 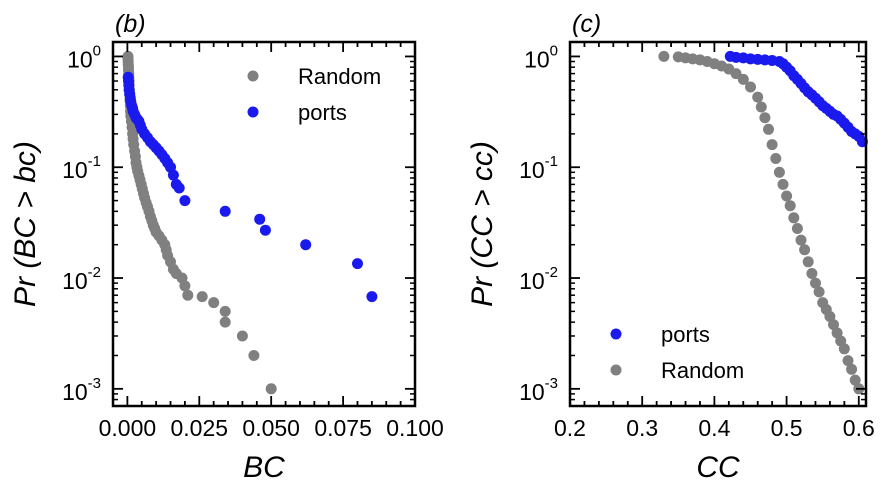 What do you see at coordinates (84, 57) in the screenshot?
I see `chart-0-ytick-label-3: 10⁰` at bounding box center [84, 57].